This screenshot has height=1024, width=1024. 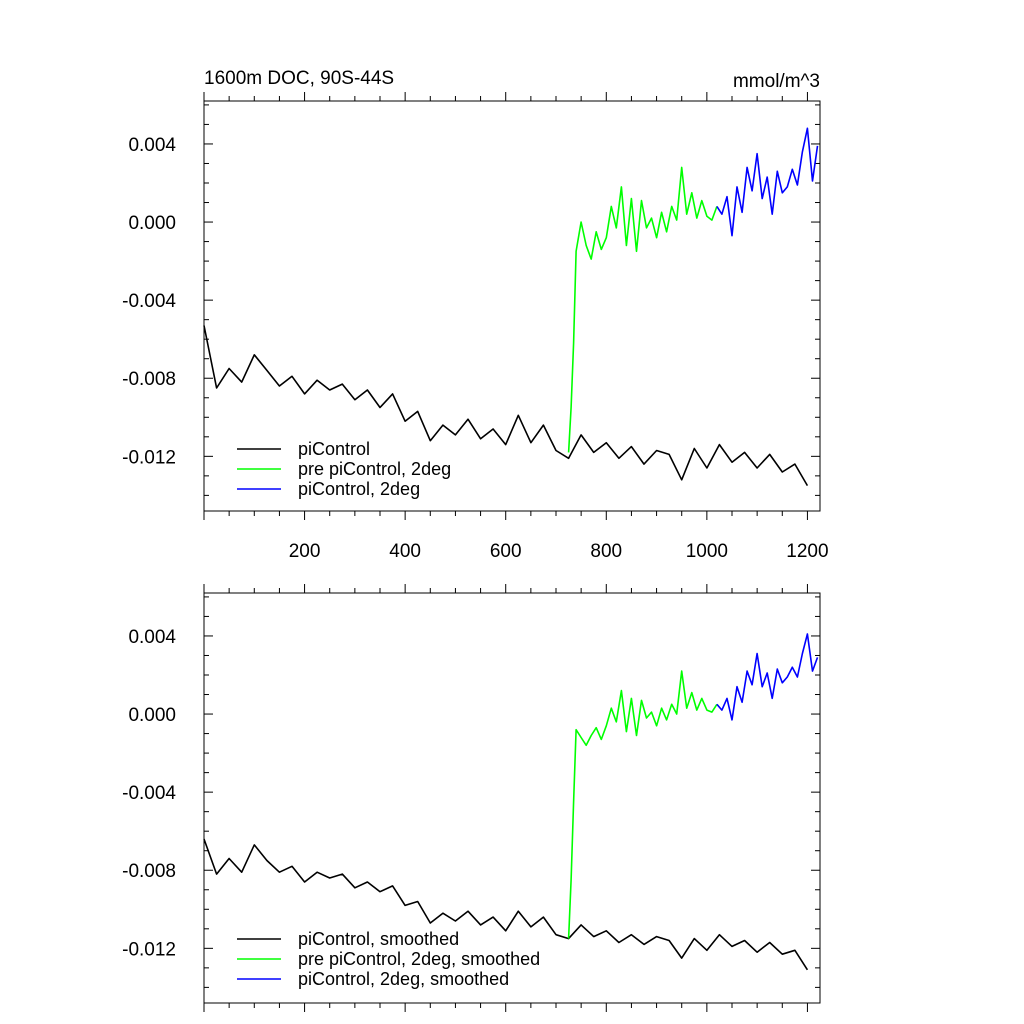 What do you see at coordinates (403, 979) in the screenshot?
I see `bottom-legend-label-3: piControl, 2deg, smoothed` at bounding box center [403, 979].